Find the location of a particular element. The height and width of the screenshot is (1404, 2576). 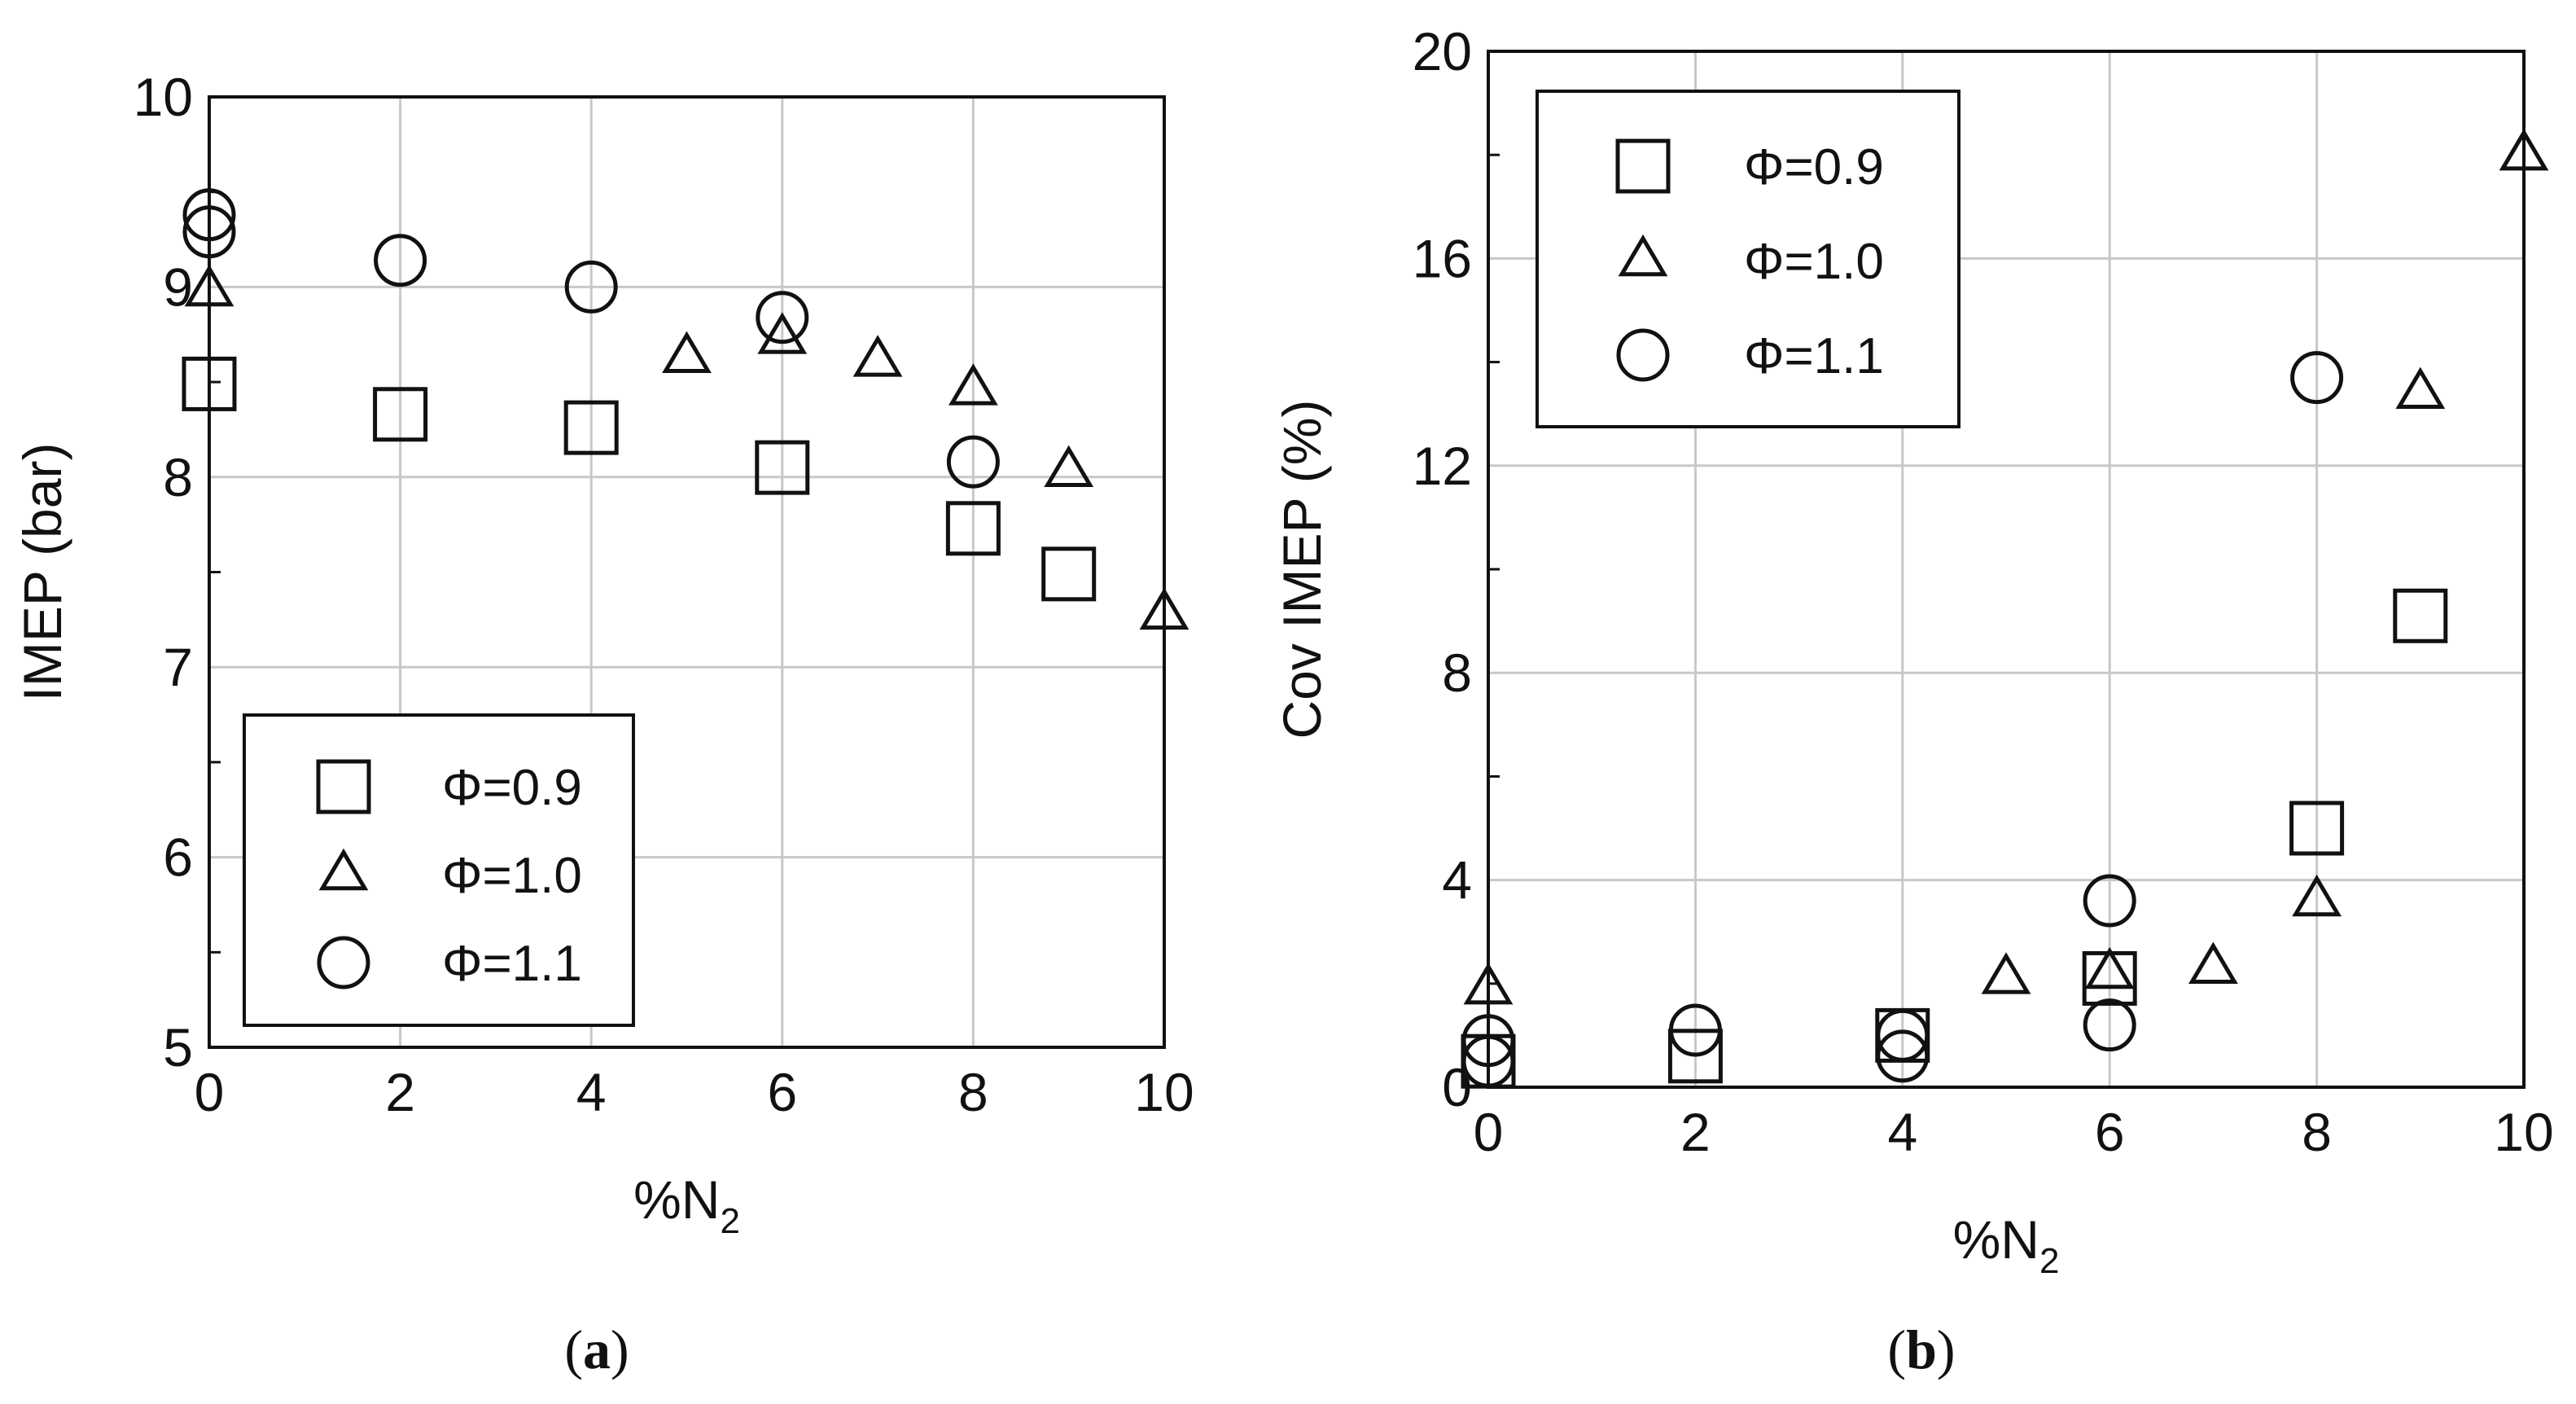

y-tick-label: 9 is located at coordinates (178, 287).